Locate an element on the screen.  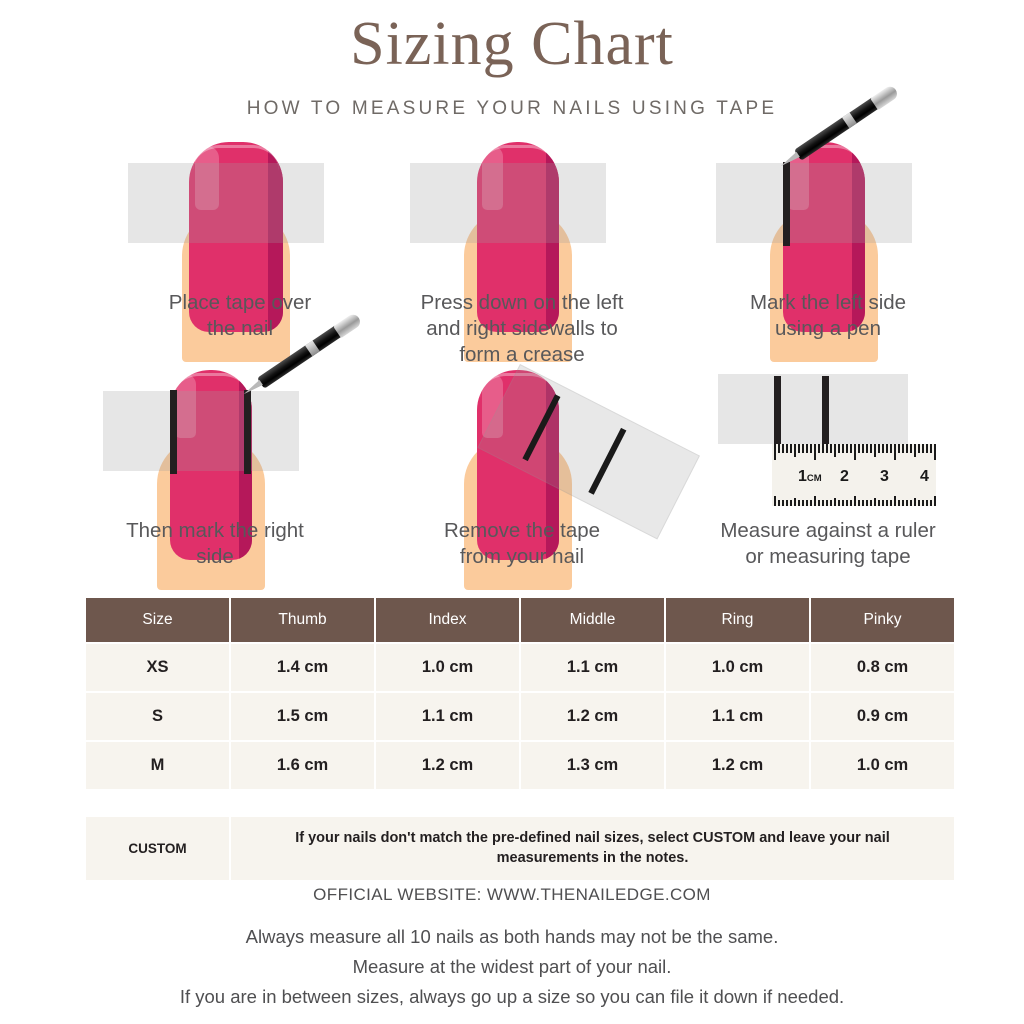
cell-size: S is located at coordinates (157, 716).